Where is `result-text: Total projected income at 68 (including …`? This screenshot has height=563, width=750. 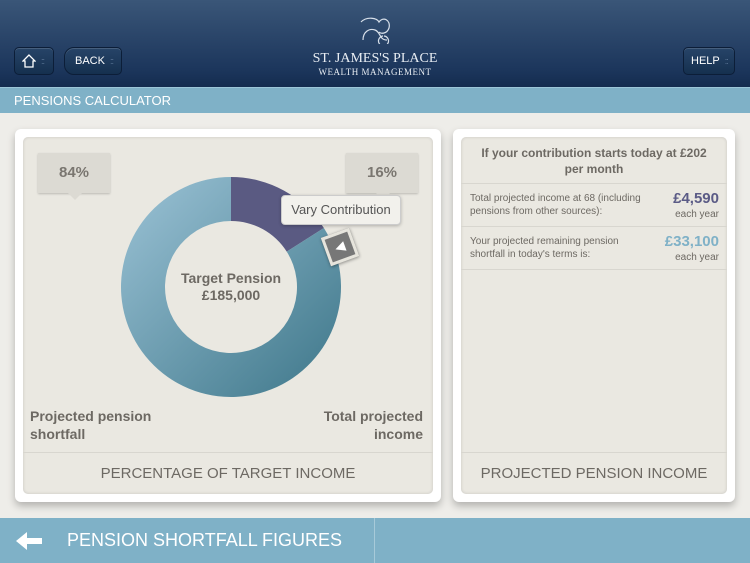 result-text: Total projected income at 68 (including … is located at coordinates (555, 205).